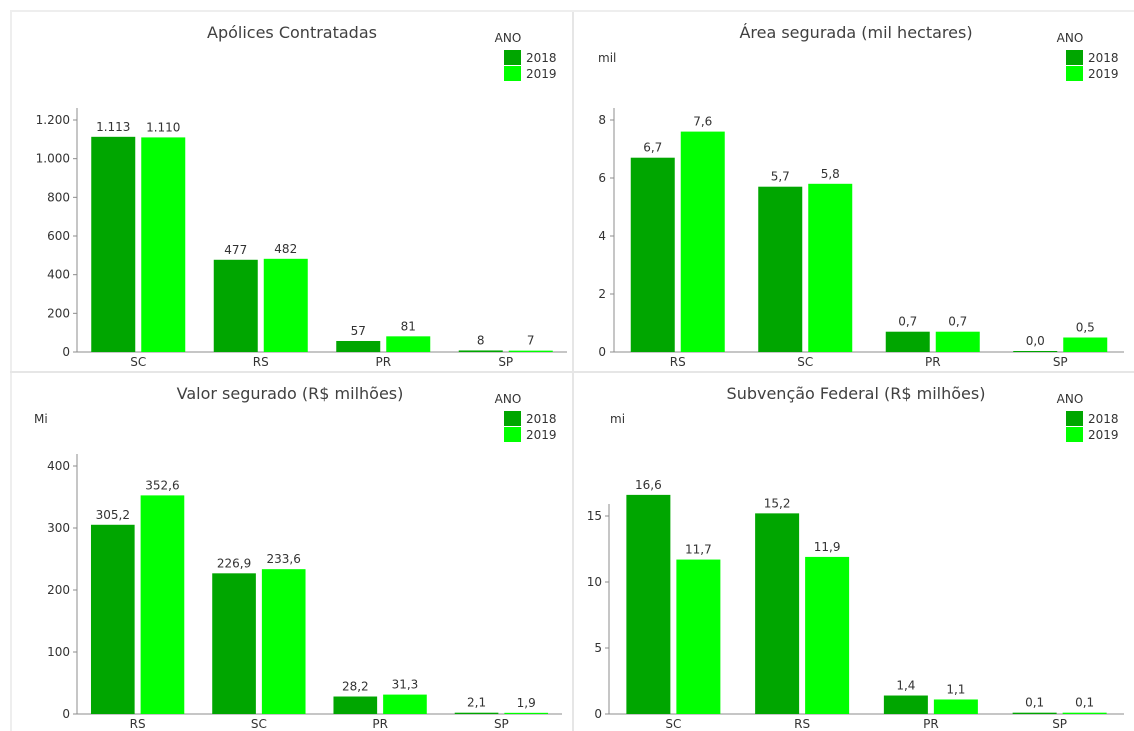 The image size is (1134, 731). Describe the element at coordinates (602, 236) in the screenshot. I see `y-tick-label: 4` at that location.